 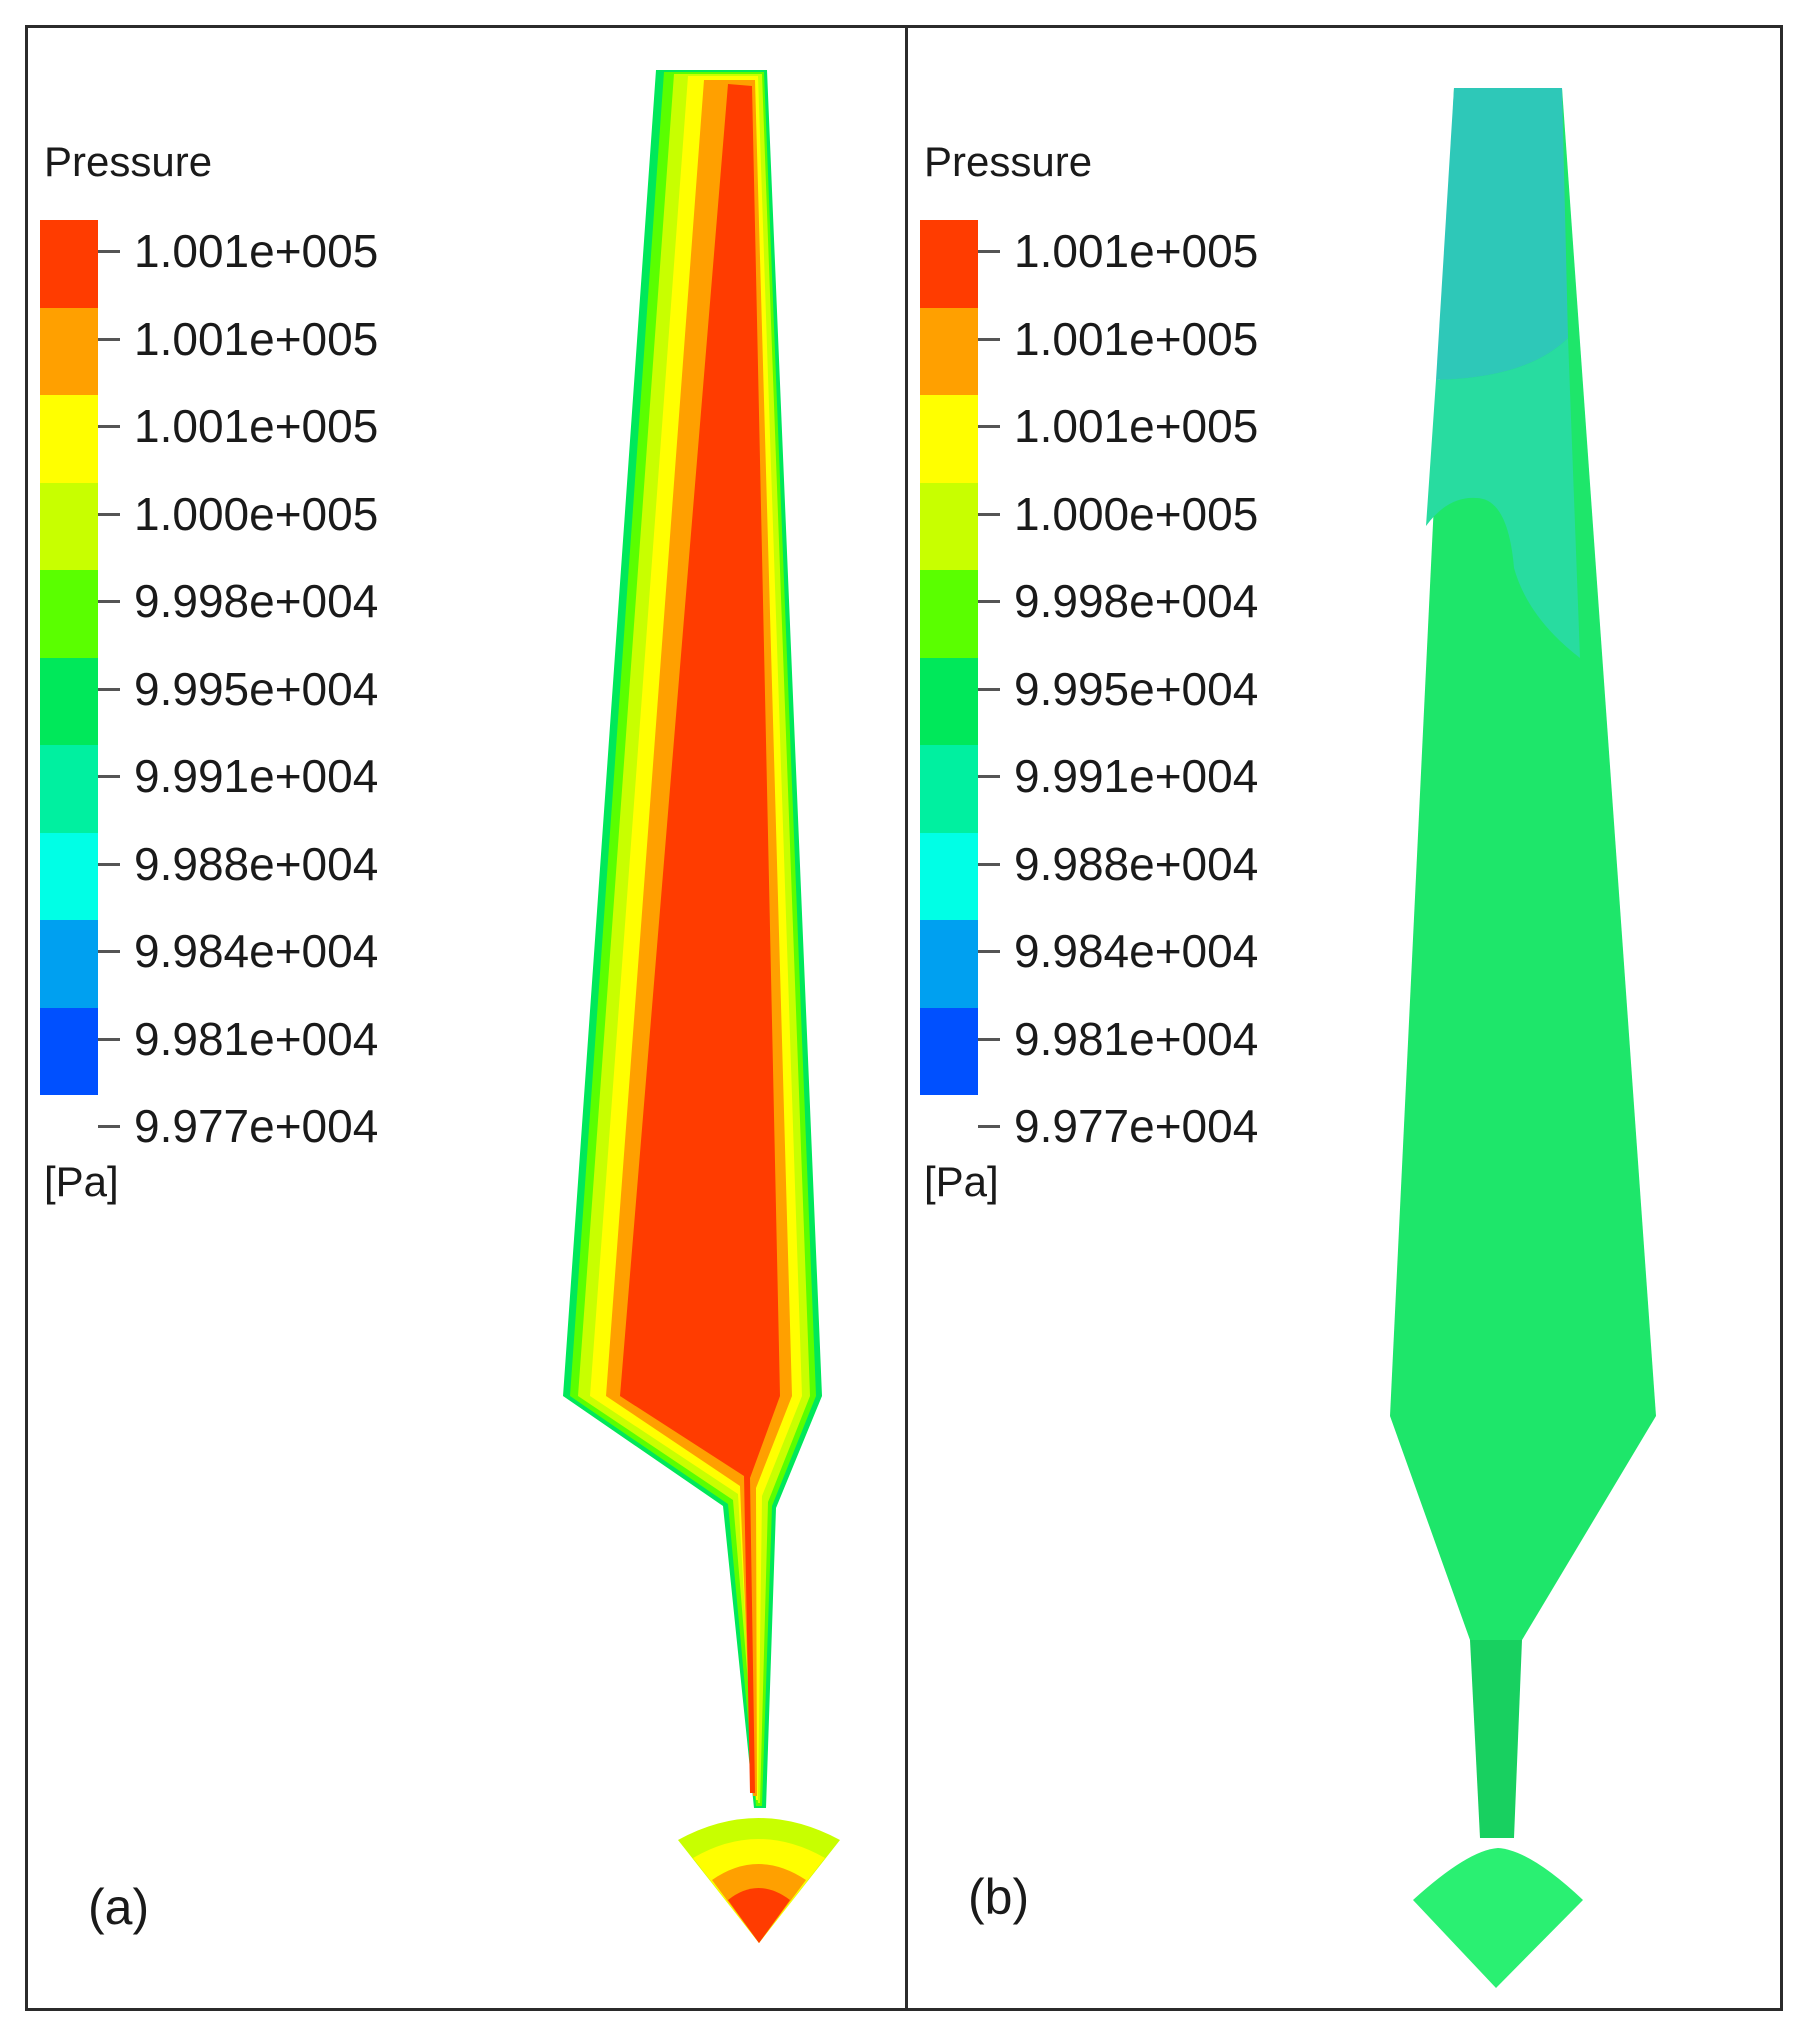 What do you see at coordinates (1523, 1038) in the screenshot?
I see `pressure-contour-geometry-b` at bounding box center [1523, 1038].